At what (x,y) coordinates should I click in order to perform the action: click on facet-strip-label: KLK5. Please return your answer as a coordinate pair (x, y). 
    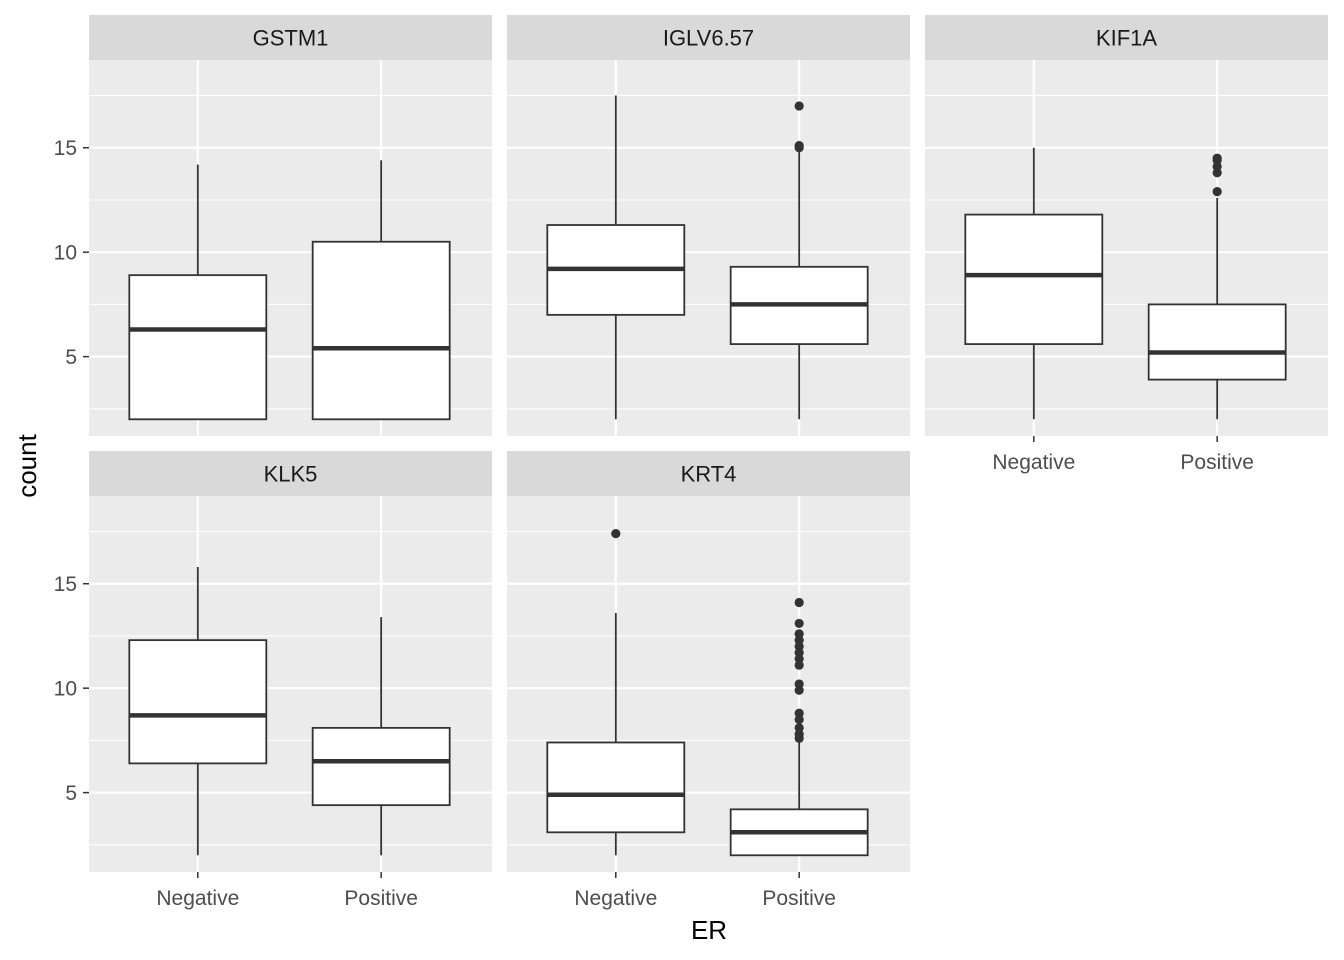
    Looking at the image, I should click on (291, 474).